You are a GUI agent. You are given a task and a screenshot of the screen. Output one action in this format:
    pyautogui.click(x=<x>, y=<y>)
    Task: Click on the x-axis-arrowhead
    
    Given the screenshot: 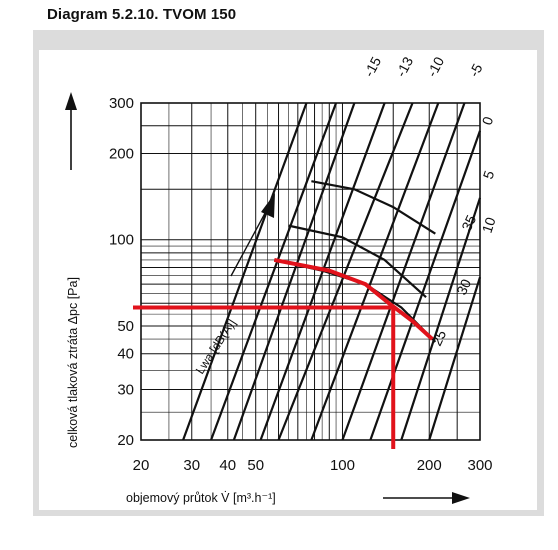 What is the action you would take?
    pyautogui.click(x=461, y=498)
    